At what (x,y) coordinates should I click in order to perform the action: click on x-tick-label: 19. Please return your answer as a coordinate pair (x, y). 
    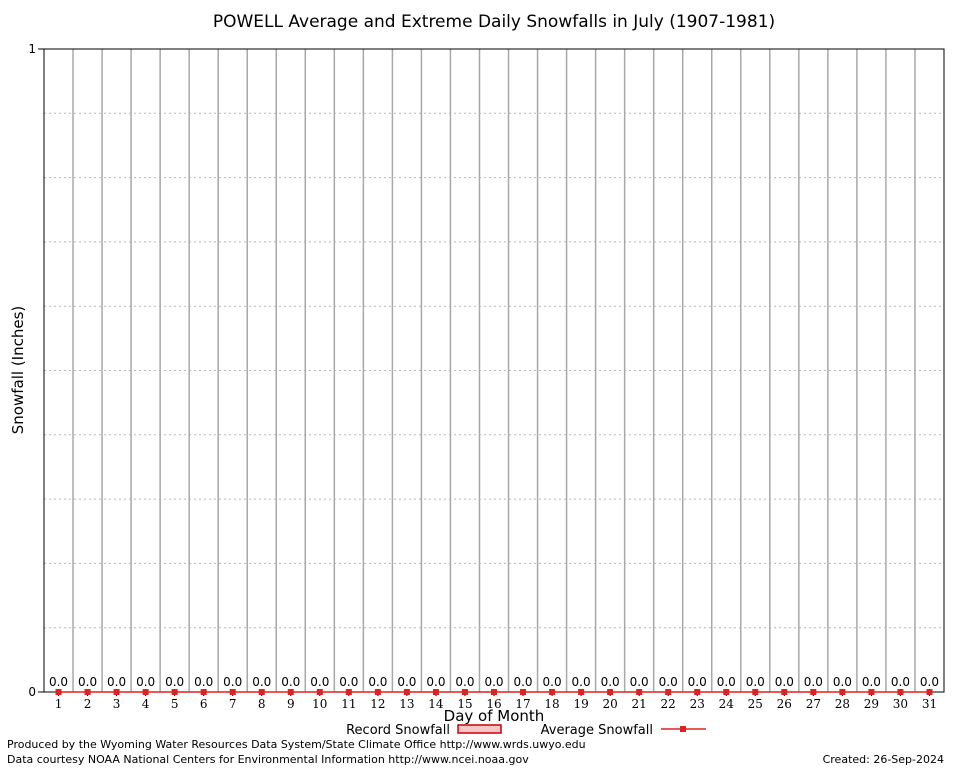
    Looking at the image, I should click on (580, 704).